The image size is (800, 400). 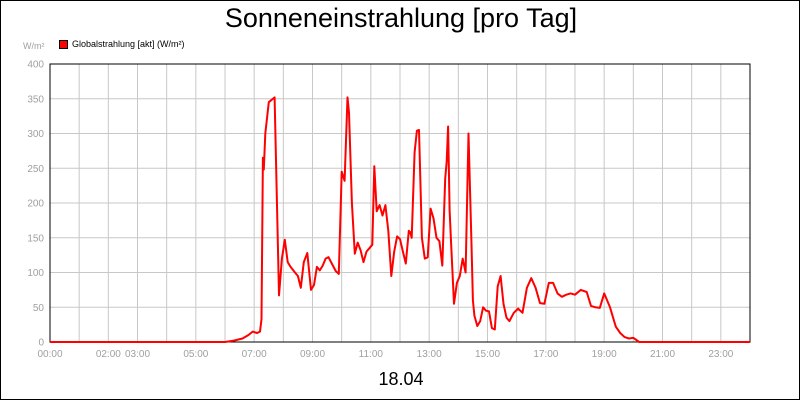 I want to click on x-tick-label: 02:00, so click(x=108, y=354).